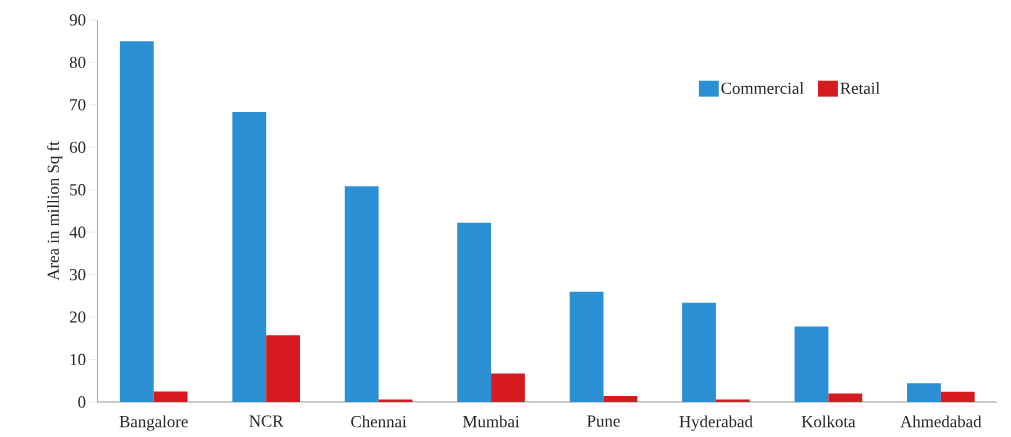  What do you see at coordinates (82, 402) in the screenshot?
I see `y-tick-label: 0` at bounding box center [82, 402].